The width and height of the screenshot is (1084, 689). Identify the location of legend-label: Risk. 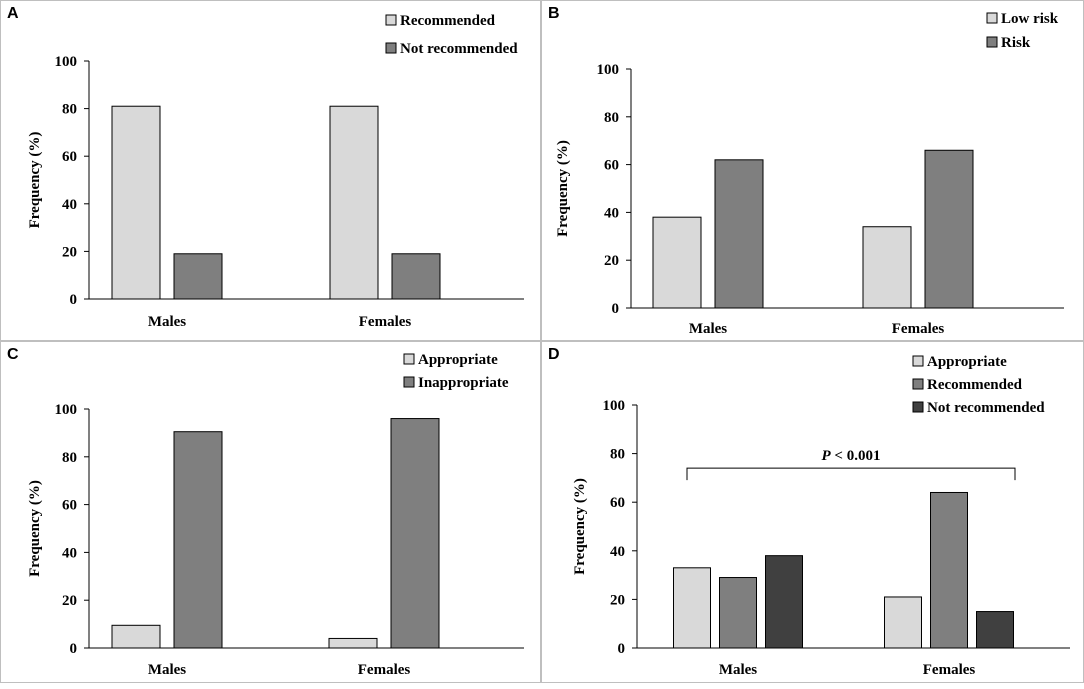
(1016, 43).